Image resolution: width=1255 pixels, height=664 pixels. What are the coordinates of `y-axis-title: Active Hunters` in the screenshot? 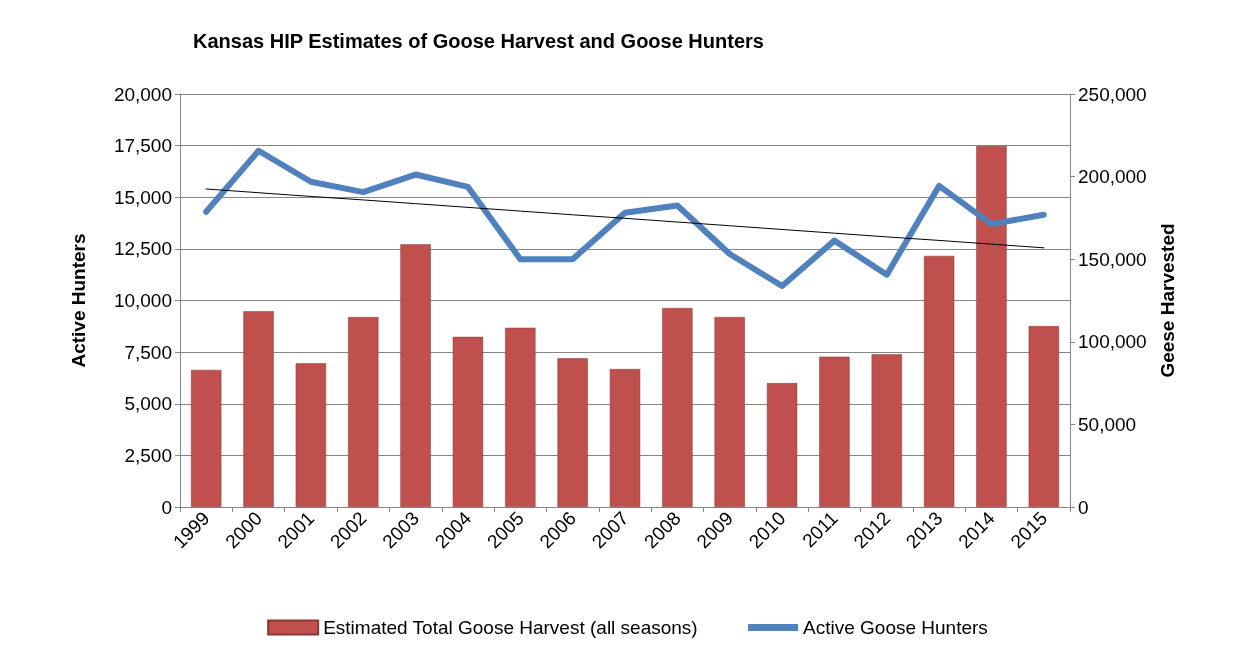 It's located at (78, 300).